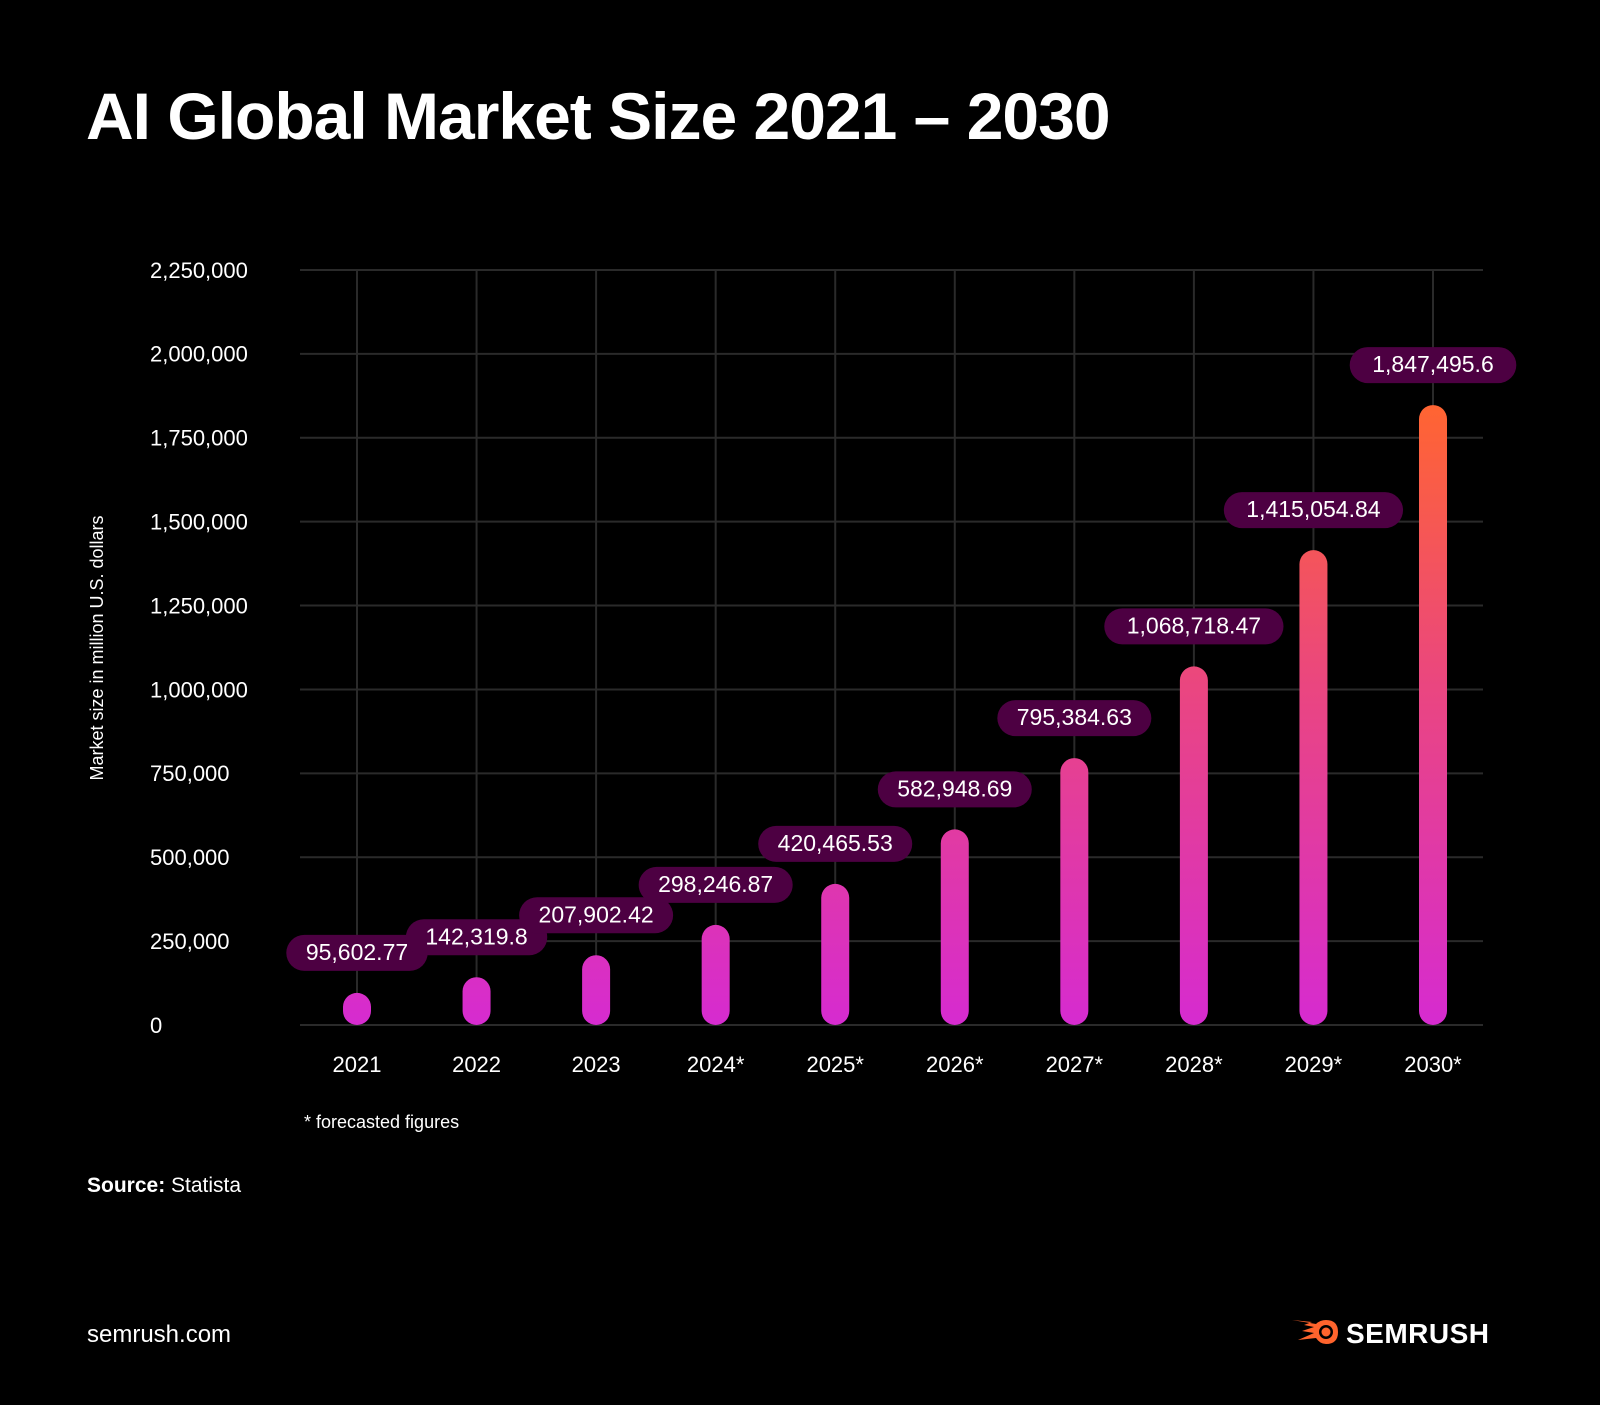 This screenshot has height=1405, width=1600. Describe the element at coordinates (199, 521) in the screenshot. I see `y-tick-label: 1,500,000` at that location.